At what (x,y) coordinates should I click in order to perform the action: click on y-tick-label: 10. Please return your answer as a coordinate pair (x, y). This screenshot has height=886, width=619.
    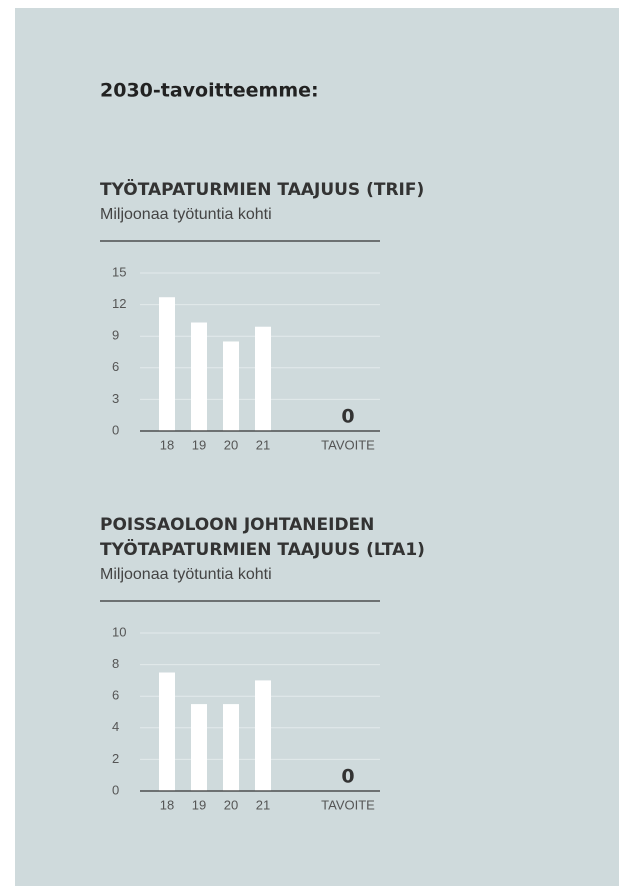
    Looking at the image, I should click on (119, 631).